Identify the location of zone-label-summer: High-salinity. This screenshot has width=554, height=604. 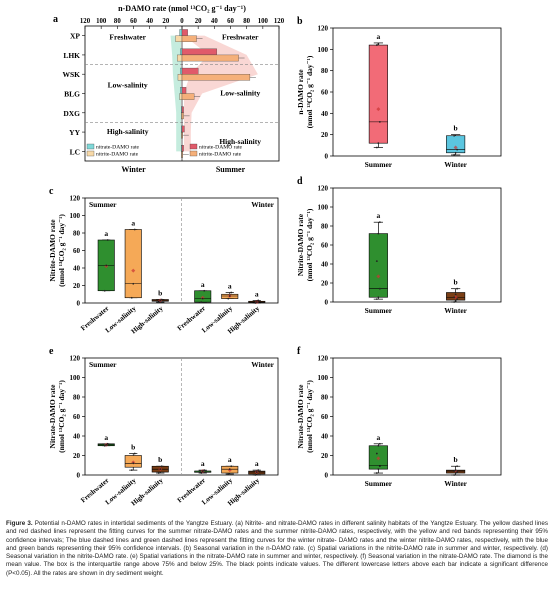
(240, 141).